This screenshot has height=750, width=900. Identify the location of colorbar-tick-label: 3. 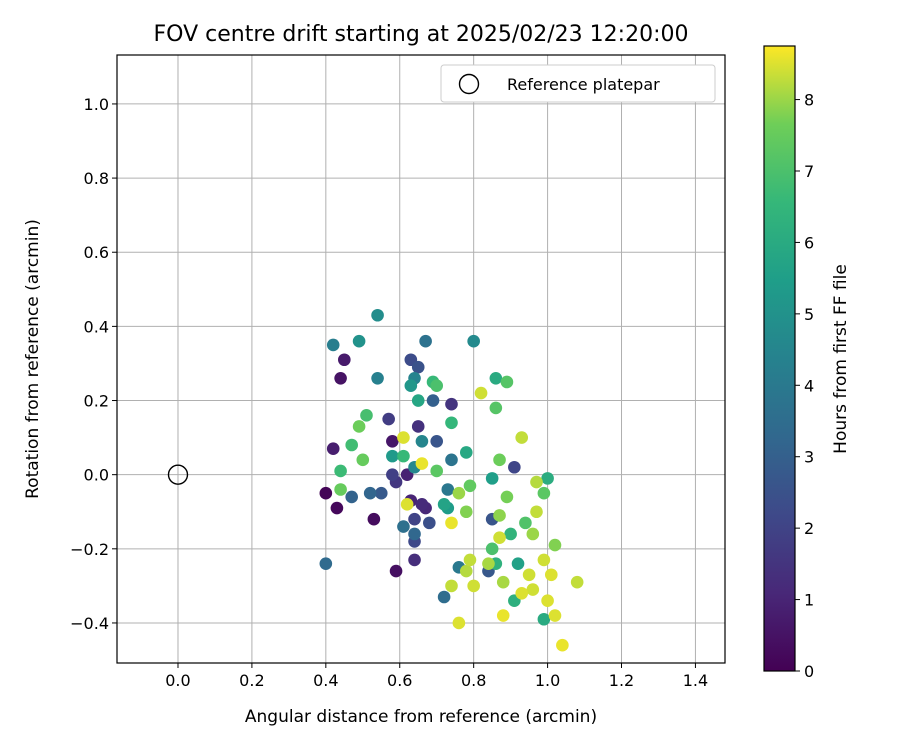
(809, 457).